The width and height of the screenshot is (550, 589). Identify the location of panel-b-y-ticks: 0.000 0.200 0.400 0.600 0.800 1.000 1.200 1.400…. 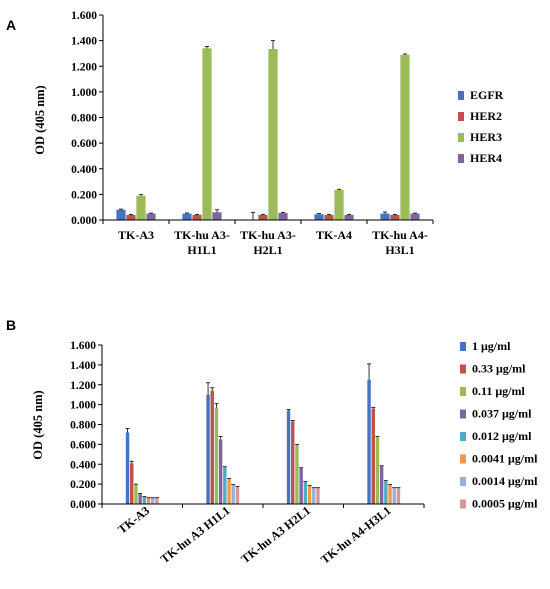
(86, 425).